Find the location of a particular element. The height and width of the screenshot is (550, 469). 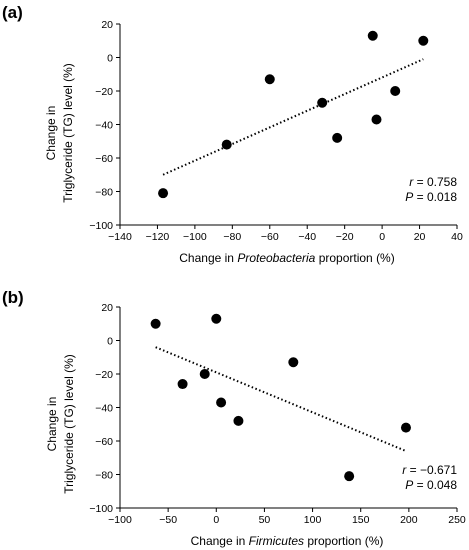

panel-a-y-axis: 20 0 −20 −40 −60 −80 −100 is located at coordinates (105, 125).